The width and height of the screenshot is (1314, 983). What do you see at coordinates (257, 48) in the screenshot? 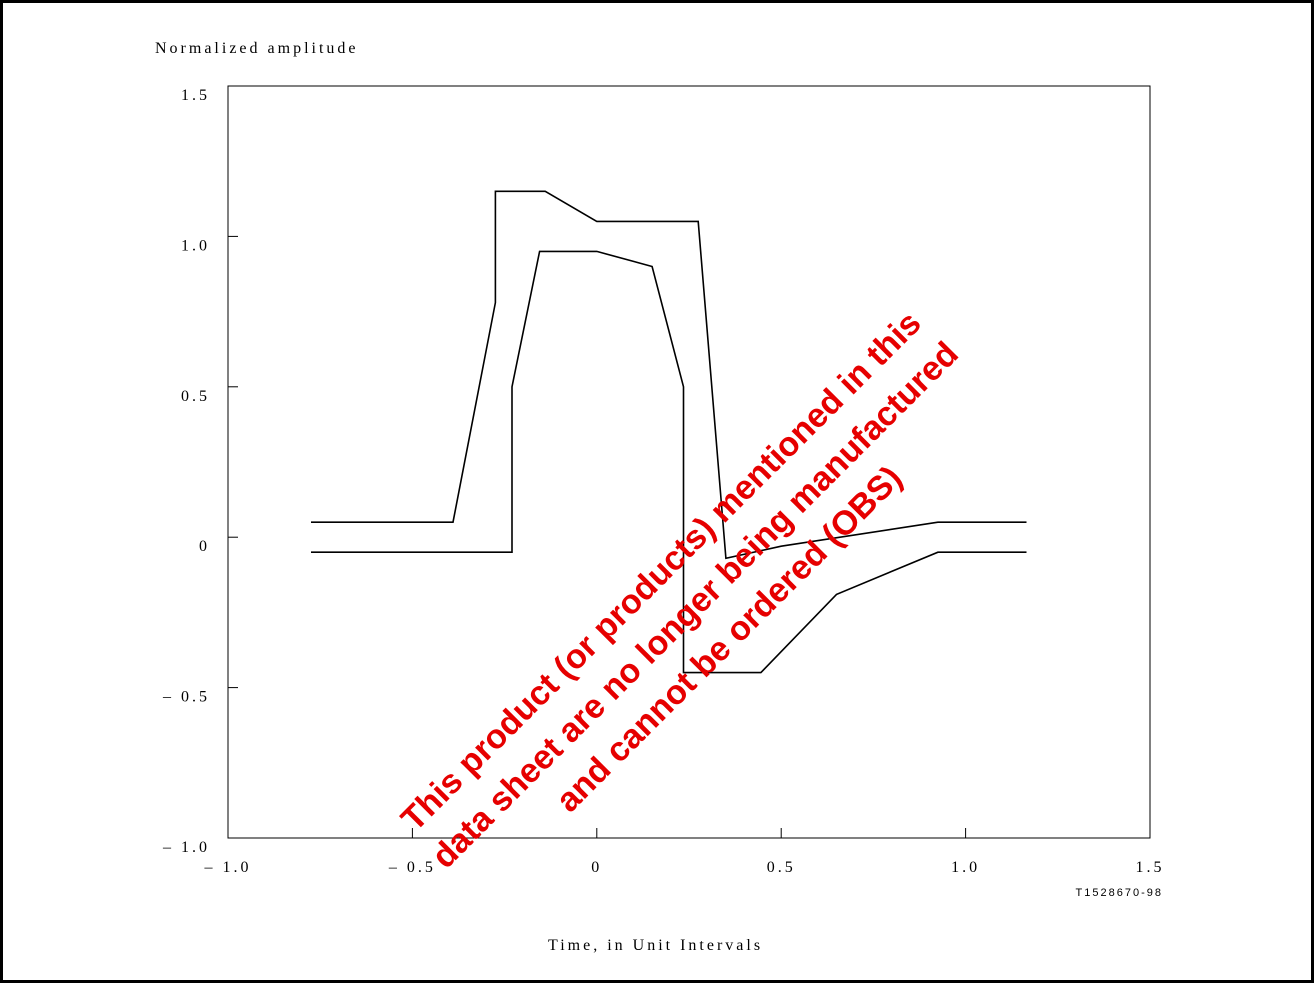
I see `y-axis-label: Normalized amplitude` at bounding box center [257, 48].